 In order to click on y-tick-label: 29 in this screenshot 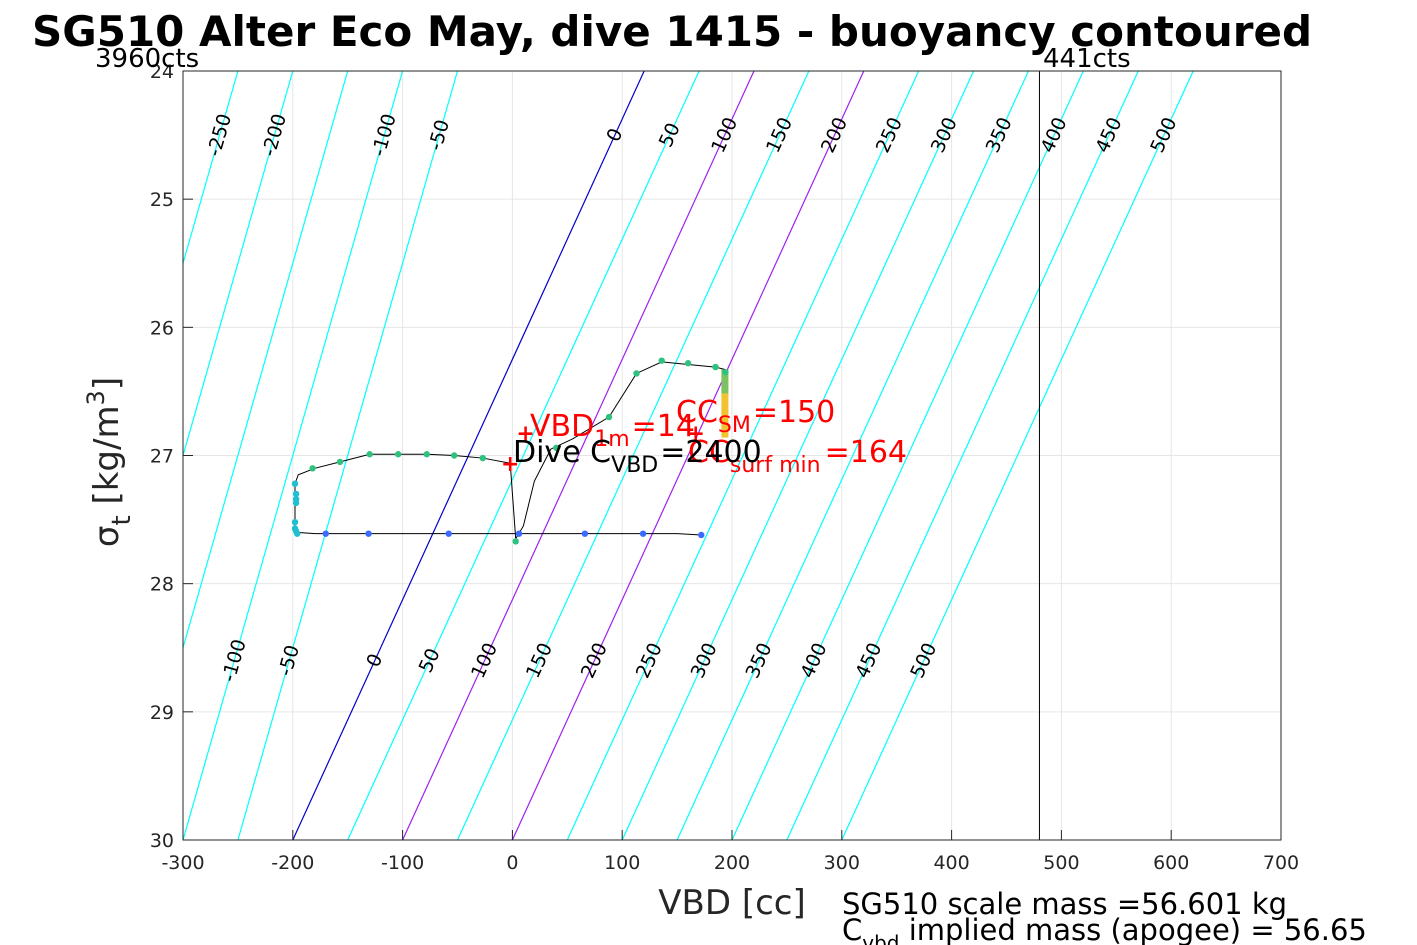, I will do `click(162, 713)`.